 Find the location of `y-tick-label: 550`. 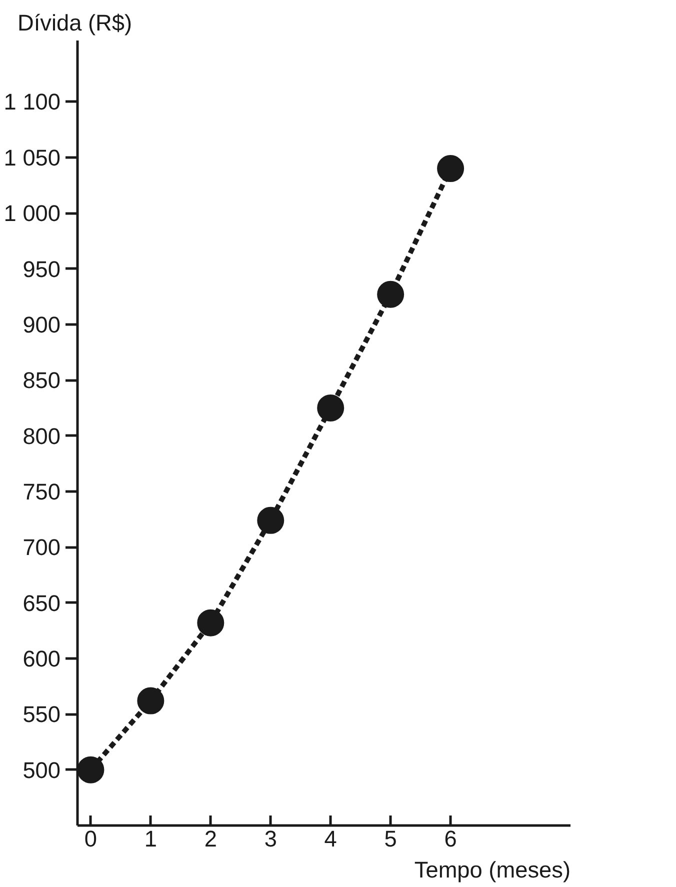

y-tick-label: 550 is located at coordinates (41, 714).